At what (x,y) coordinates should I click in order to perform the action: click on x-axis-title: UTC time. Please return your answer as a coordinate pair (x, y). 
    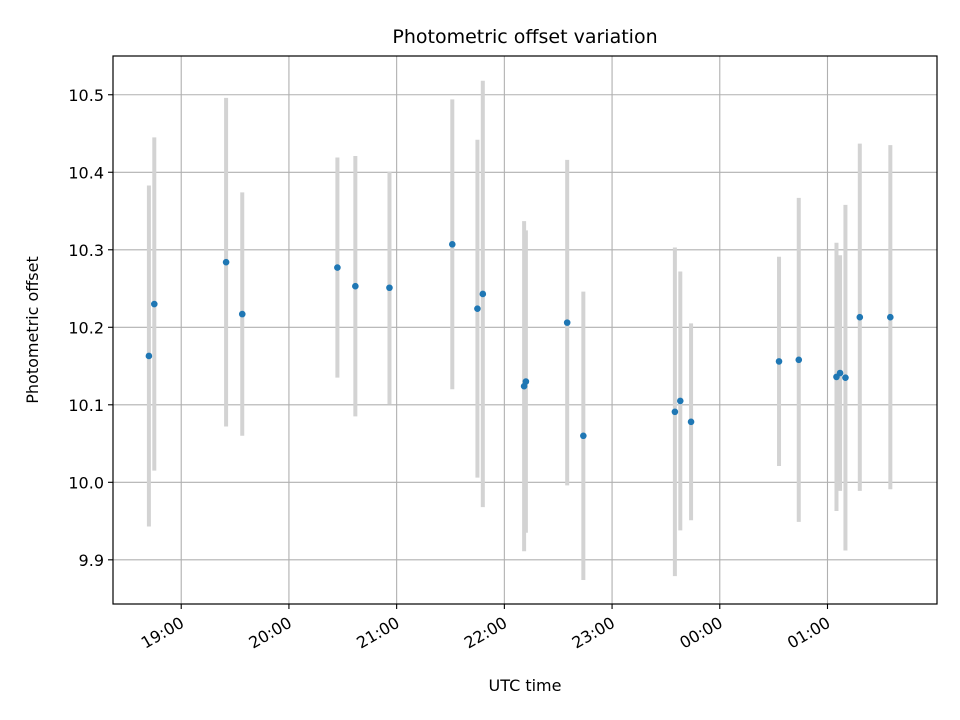
    Looking at the image, I should click on (525, 685).